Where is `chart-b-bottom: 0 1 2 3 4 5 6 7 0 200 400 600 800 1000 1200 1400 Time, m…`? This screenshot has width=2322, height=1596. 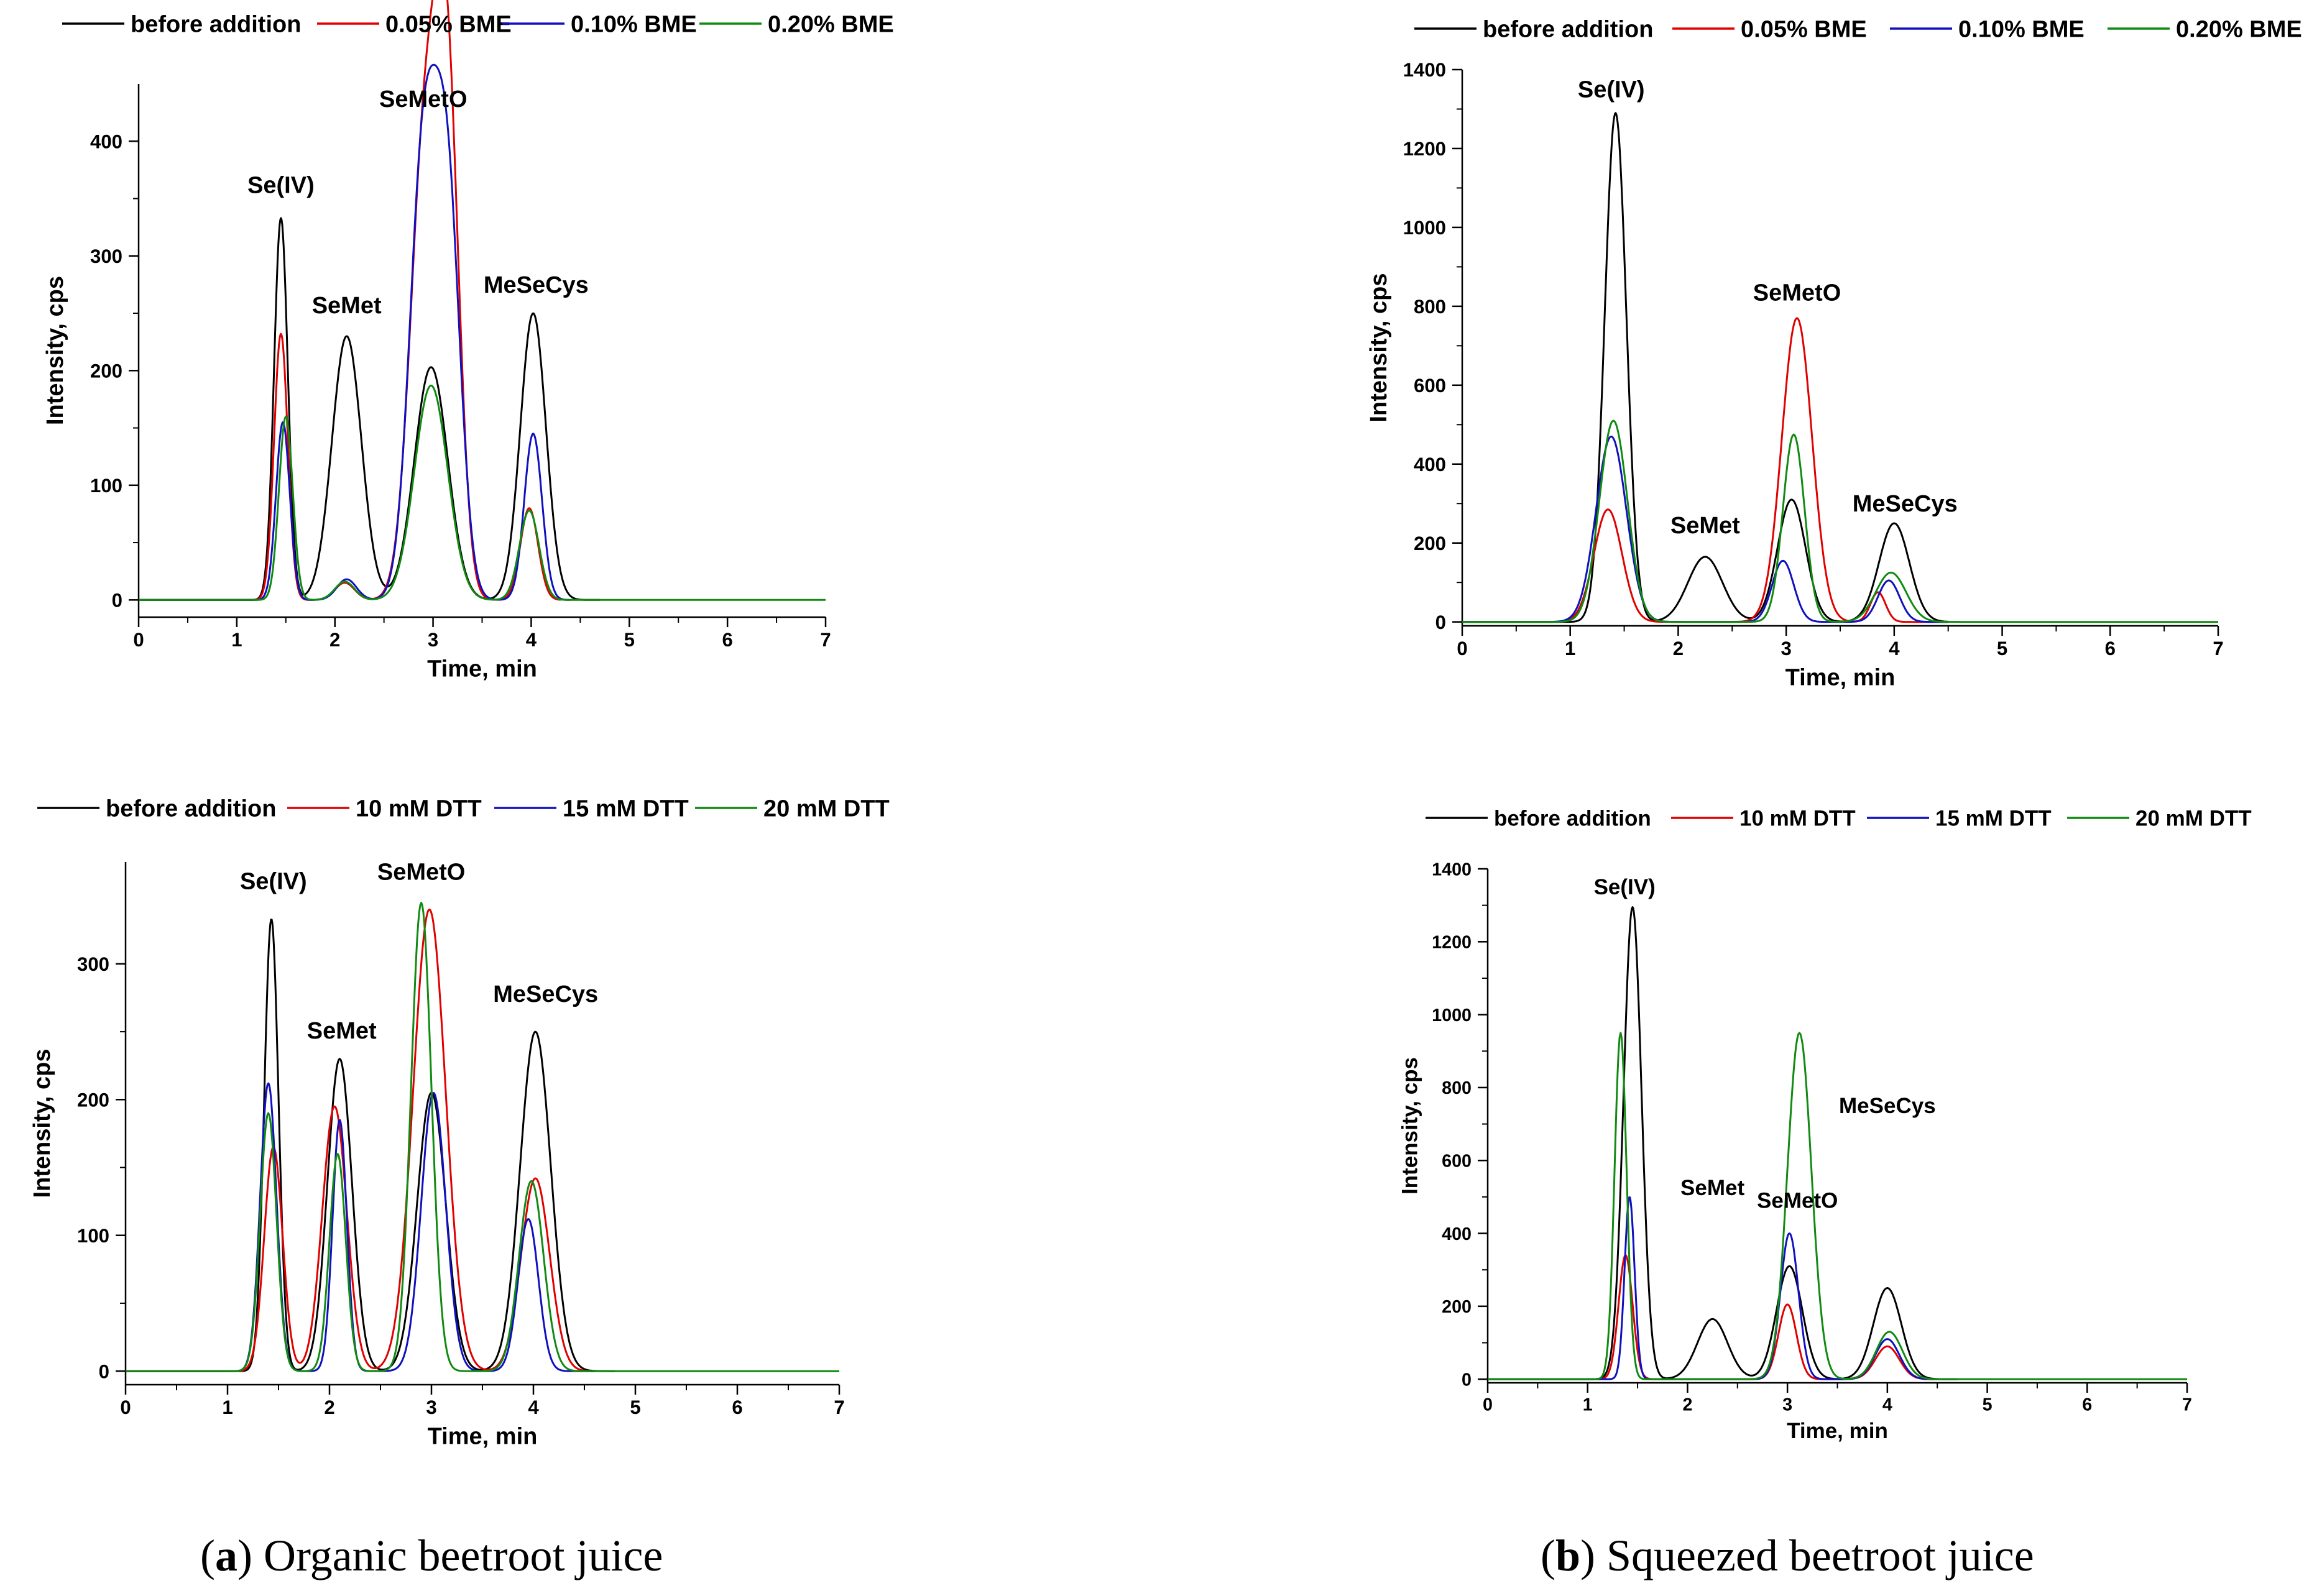 chart-b-bottom: 0 1 2 3 4 5 6 7 0 200 400 600 800 1000 1200 1400 Time, m… is located at coordinates (1824, 1125).